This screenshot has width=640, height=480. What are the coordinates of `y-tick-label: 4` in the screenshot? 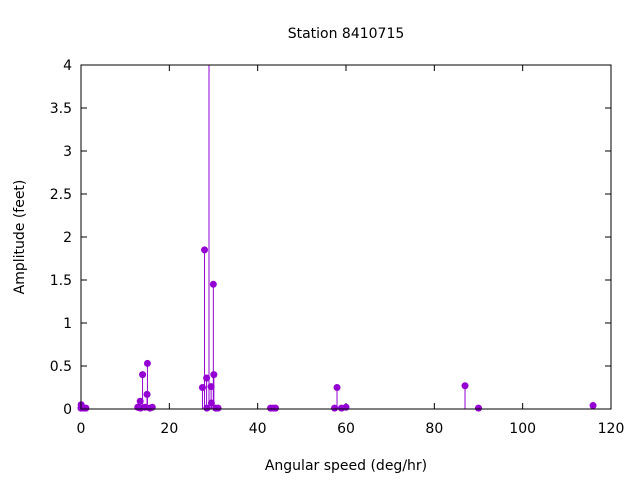 It's located at (67, 66).